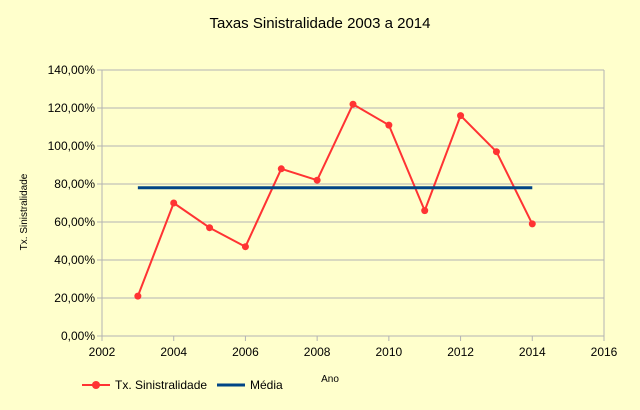 This screenshot has height=410, width=640. I want to click on legend-item-media: Média, so click(250, 385).